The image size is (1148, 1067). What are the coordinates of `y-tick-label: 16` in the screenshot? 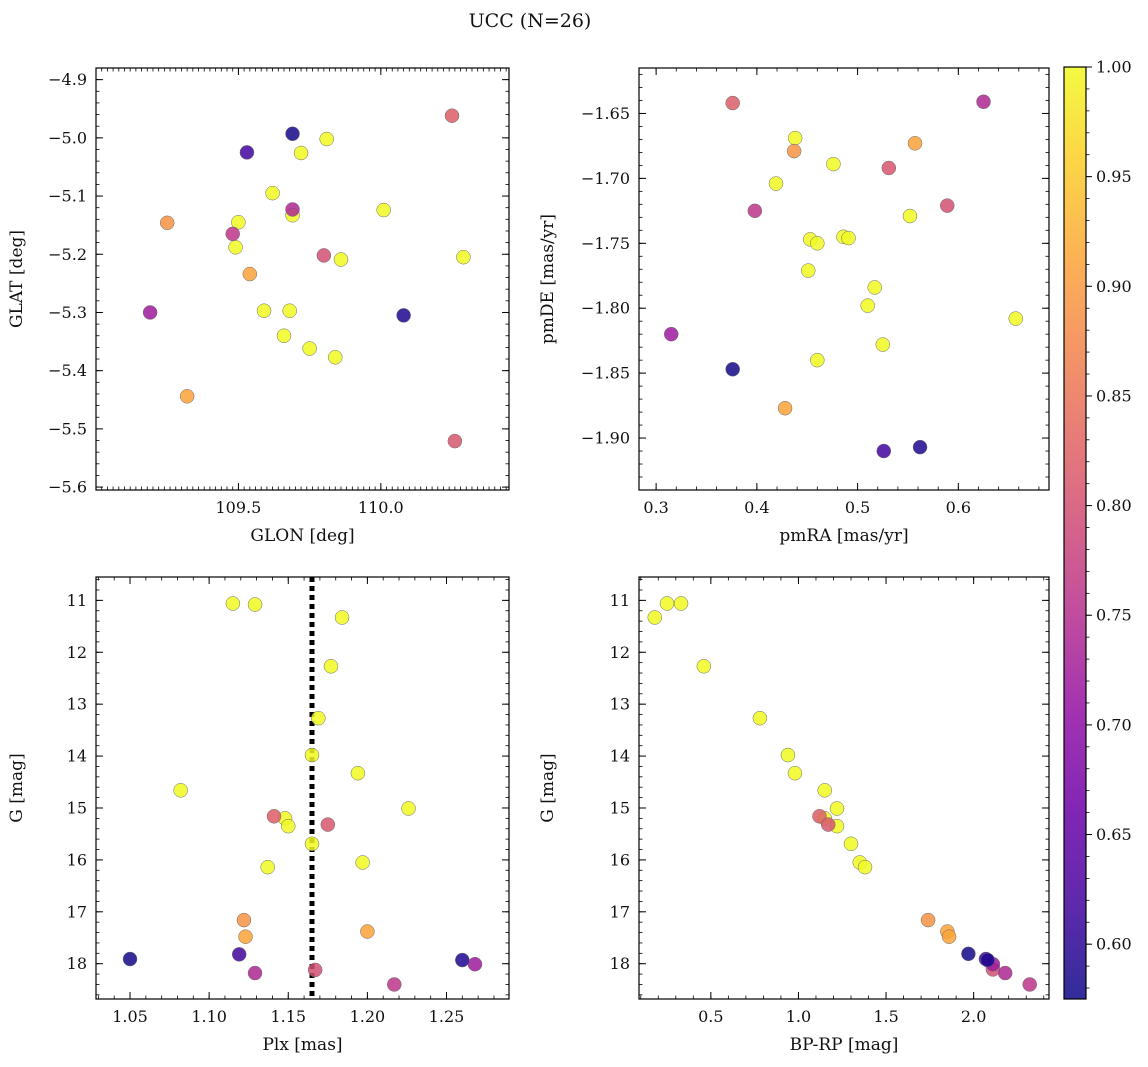 It's located at (77, 859).